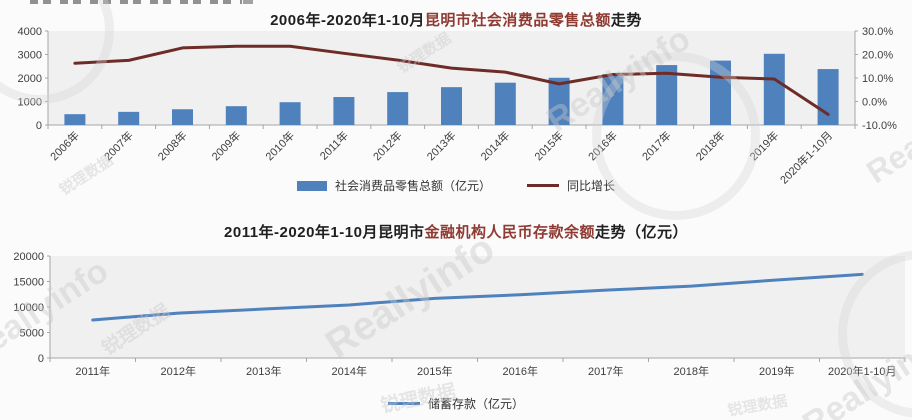  What do you see at coordinates (279, 145) in the screenshot?
I see `x-axis-label: 2010年` at bounding box center [279, 145].